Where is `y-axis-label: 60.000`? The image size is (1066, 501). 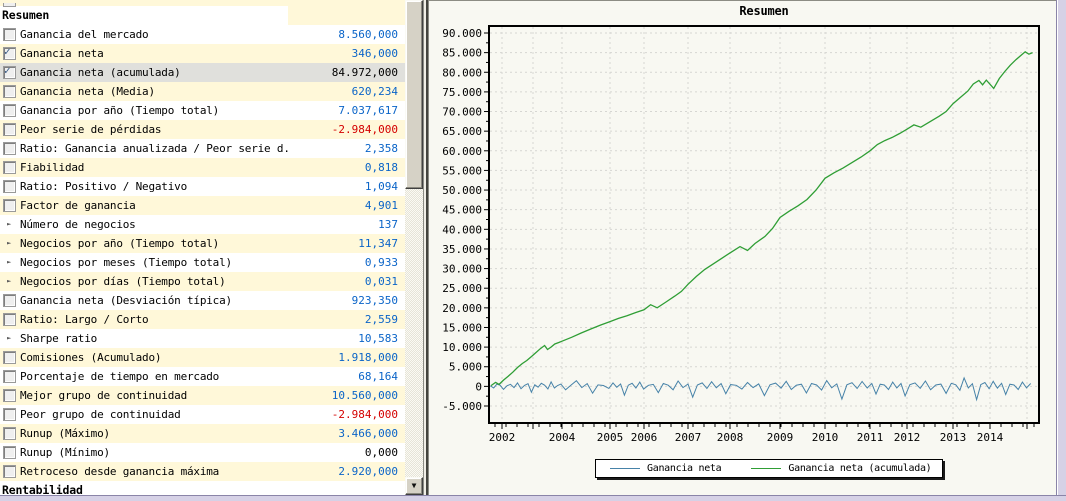
y-axis-label: 60.000 is located at coordinates (462, 151).